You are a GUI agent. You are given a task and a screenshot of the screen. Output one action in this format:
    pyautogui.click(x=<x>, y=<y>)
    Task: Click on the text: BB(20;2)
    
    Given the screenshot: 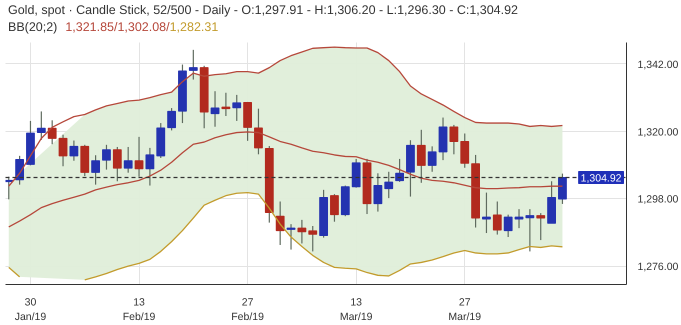 What is the action you would take?
    pyautogui.click(x=33, y=27)
    